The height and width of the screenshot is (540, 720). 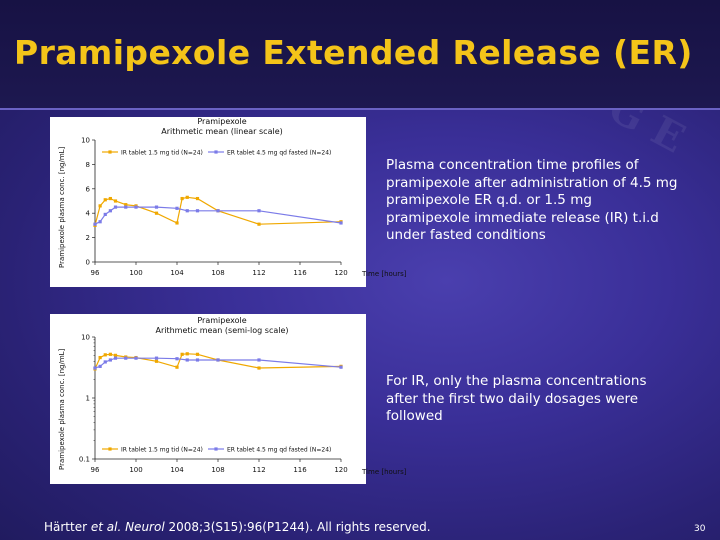 What do you see at coordinates (384, 472) in the screenshot?
I see `x-axis-label-semilog: Time [hours]` at bounding box center [384, 472].